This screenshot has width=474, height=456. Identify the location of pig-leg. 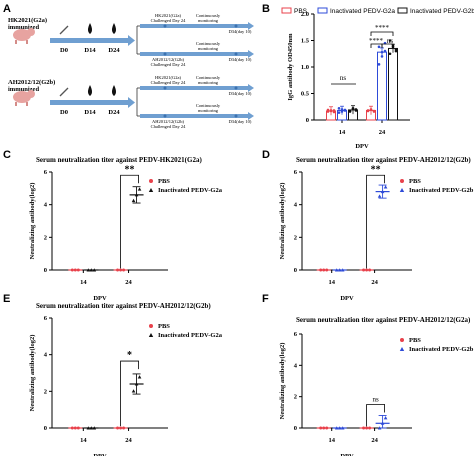
(27, 104).